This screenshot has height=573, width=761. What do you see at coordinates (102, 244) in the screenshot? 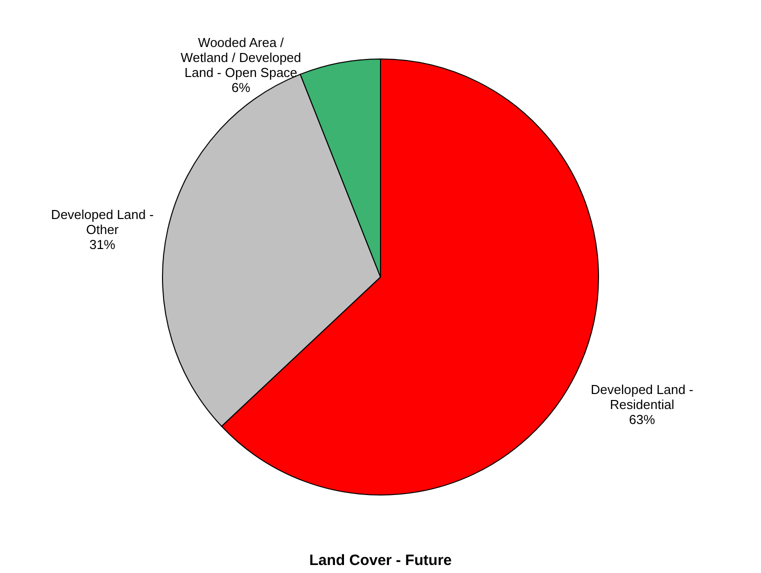
I see `data-label: 31%` at bounding box center [102, 244].